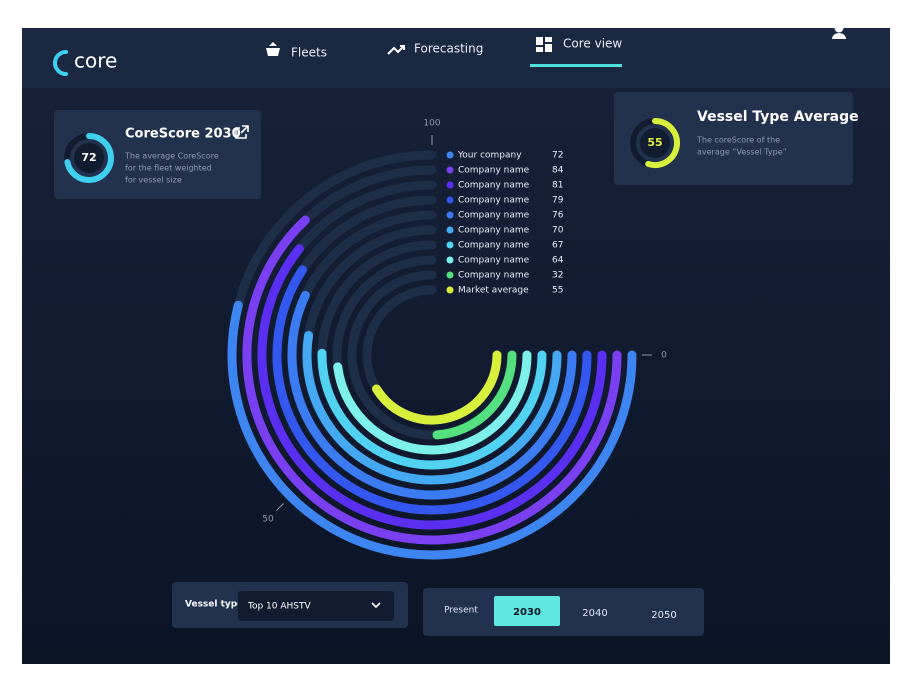 This screenshot has width=904, height=687. I want to click on gauge-value: 55, so click(654, 142).